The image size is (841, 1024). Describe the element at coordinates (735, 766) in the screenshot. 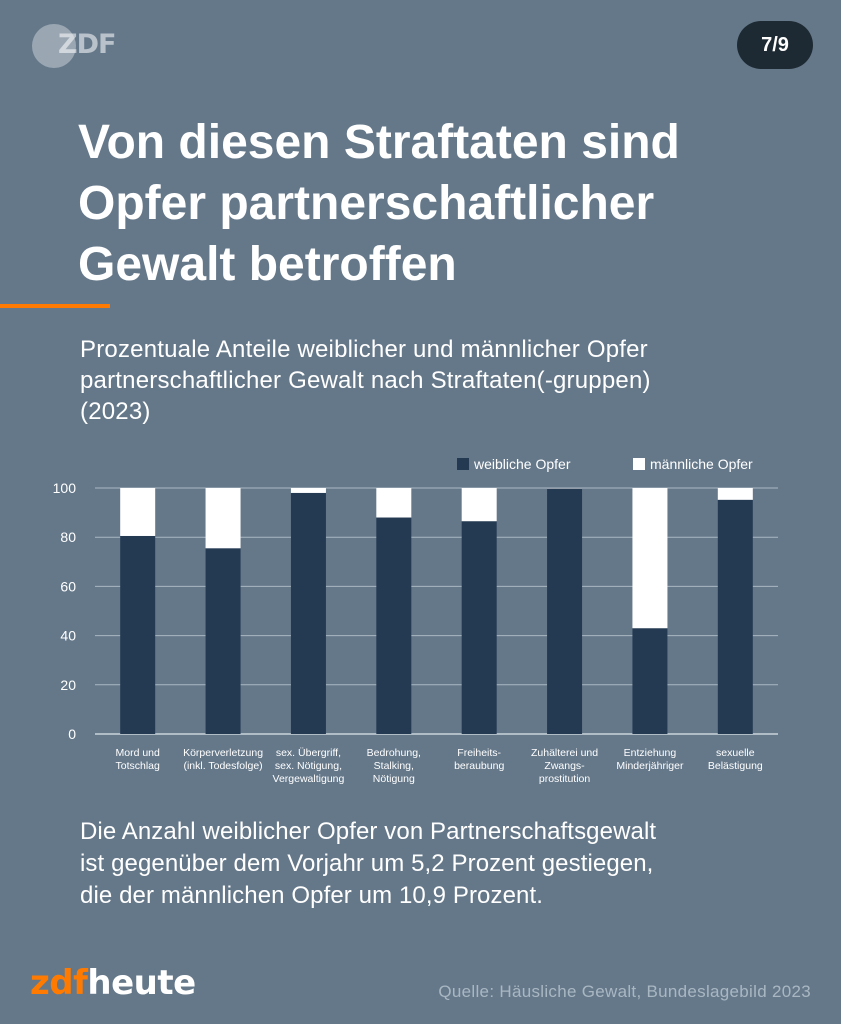

I see `x-tick-label: Belästigung` at that location.